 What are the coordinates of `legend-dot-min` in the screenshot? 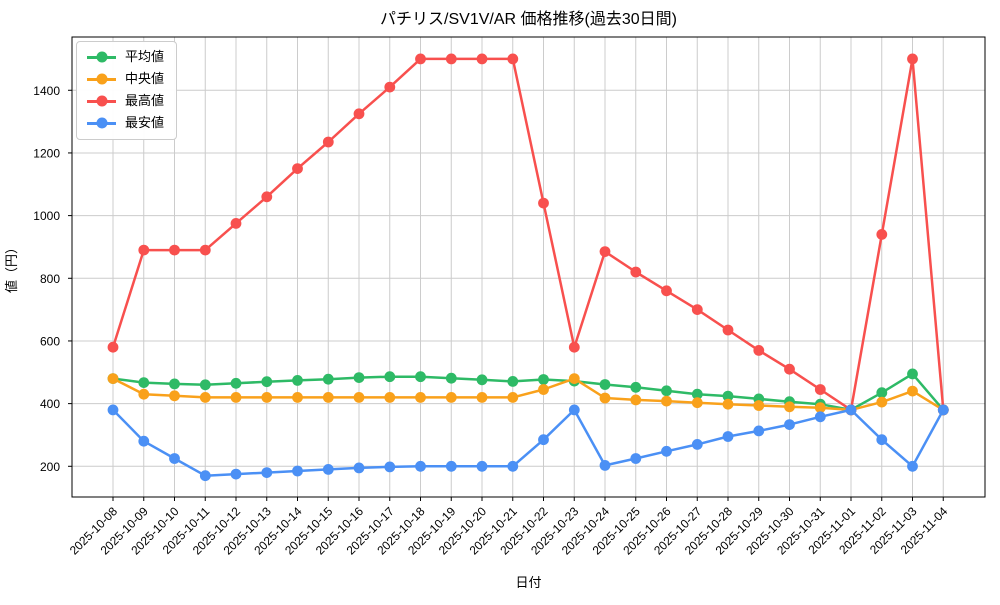 It's located at (101, 123).